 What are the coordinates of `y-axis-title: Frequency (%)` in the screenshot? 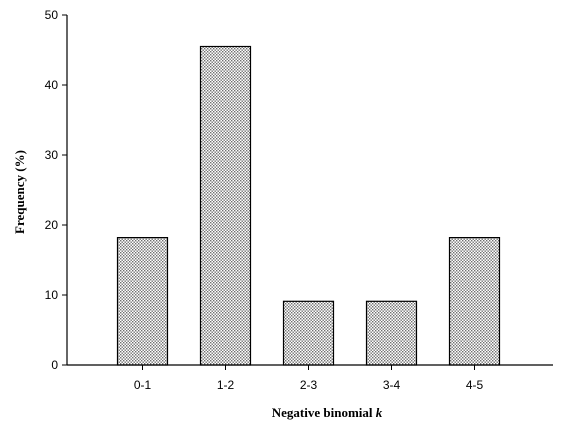 It's located at (19, 192).